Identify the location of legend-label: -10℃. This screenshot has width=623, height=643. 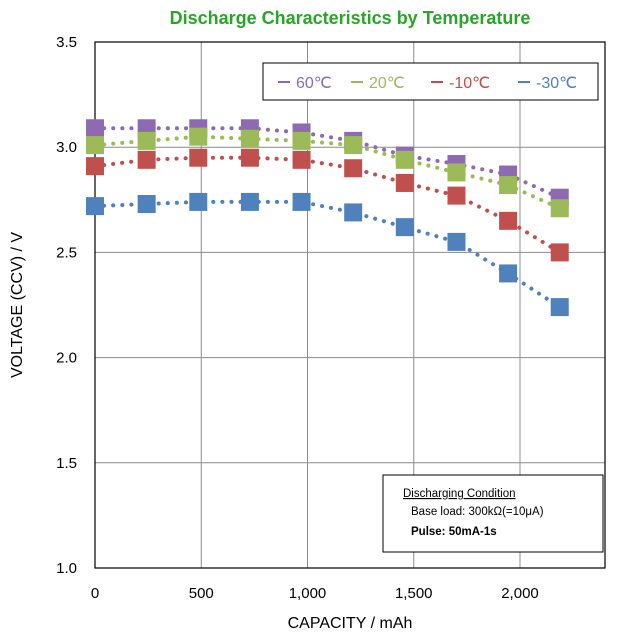
(469, 83).